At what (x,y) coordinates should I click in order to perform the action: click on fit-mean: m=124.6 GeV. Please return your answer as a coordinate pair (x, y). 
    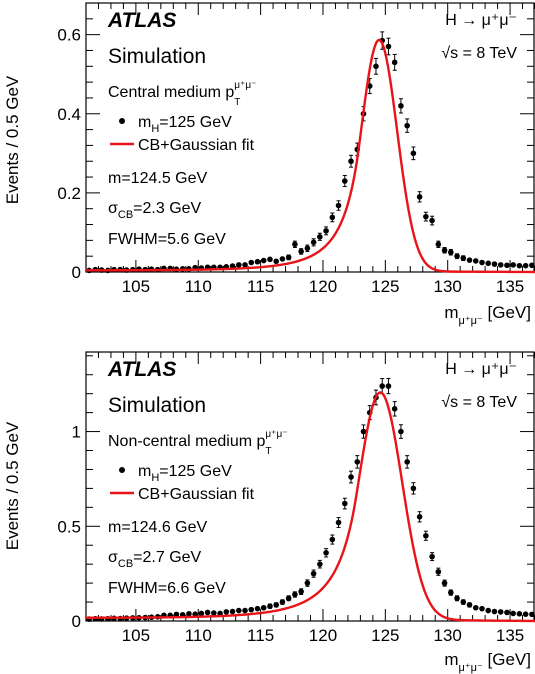
    Looking at the image, I should click on (158, 527).